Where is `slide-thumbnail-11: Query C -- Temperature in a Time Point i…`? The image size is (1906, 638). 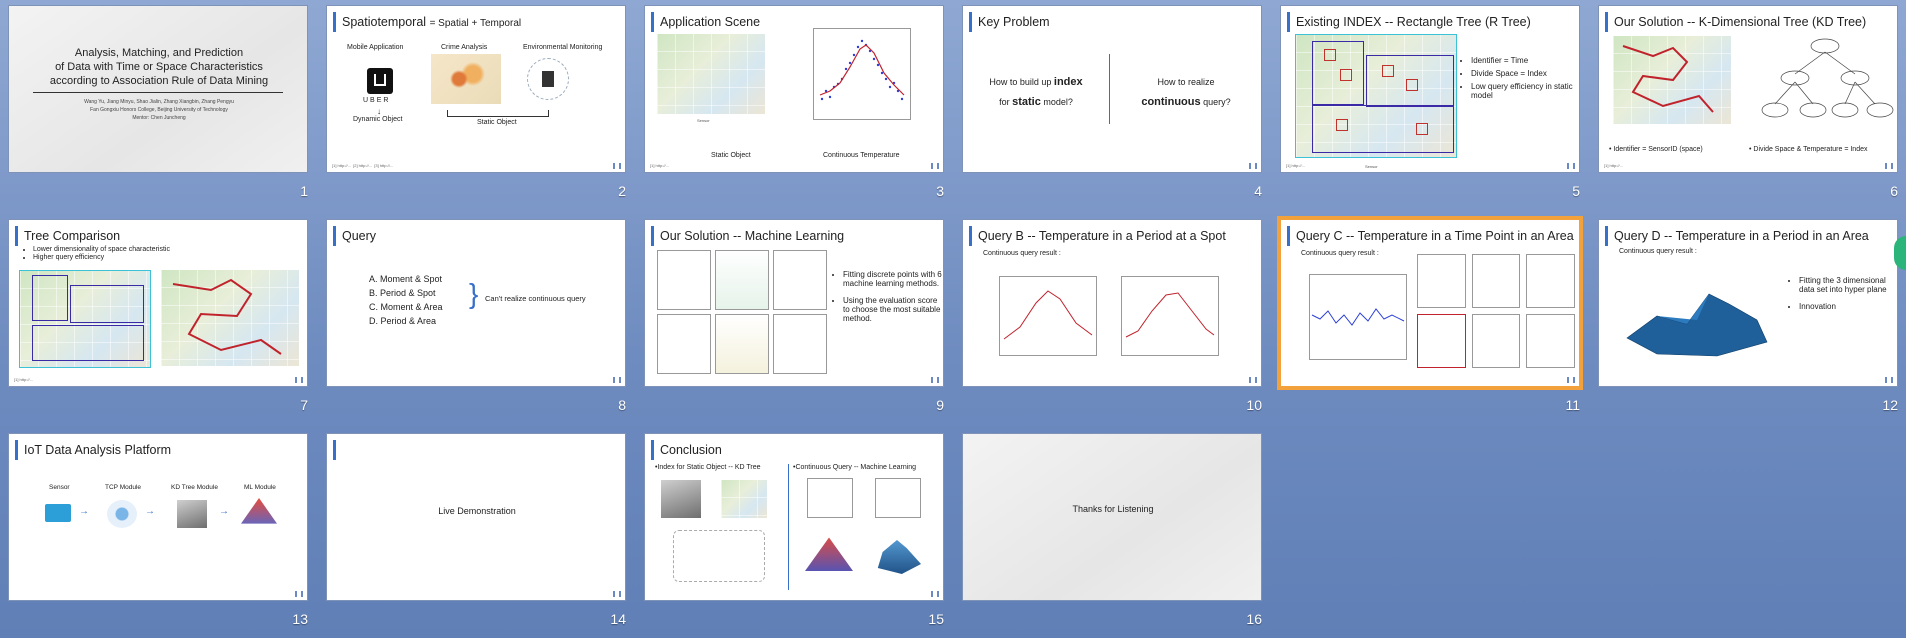 slide-thumbnail-11: Query C -- Temperature in a Time Point i… is located at coordinates (1431, 316).